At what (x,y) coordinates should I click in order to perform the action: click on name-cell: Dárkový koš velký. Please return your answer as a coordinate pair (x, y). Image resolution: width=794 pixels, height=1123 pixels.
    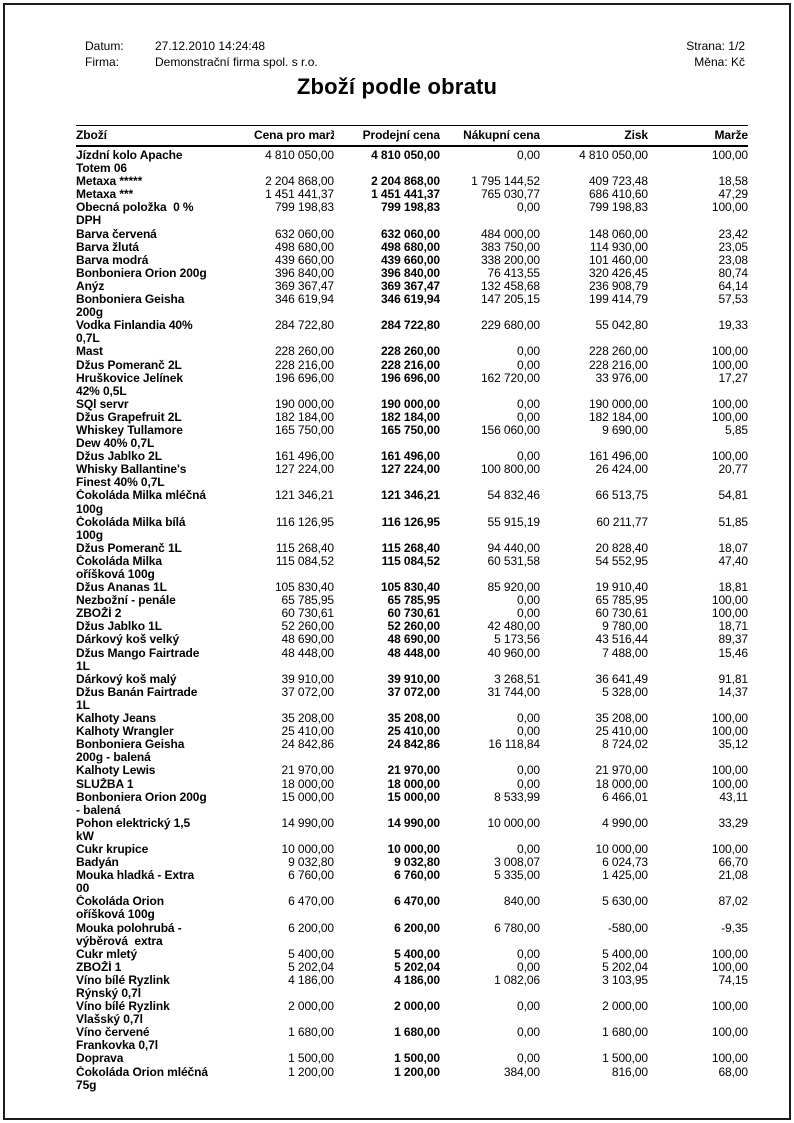
    Looking at the image, I should click on (128, 640).